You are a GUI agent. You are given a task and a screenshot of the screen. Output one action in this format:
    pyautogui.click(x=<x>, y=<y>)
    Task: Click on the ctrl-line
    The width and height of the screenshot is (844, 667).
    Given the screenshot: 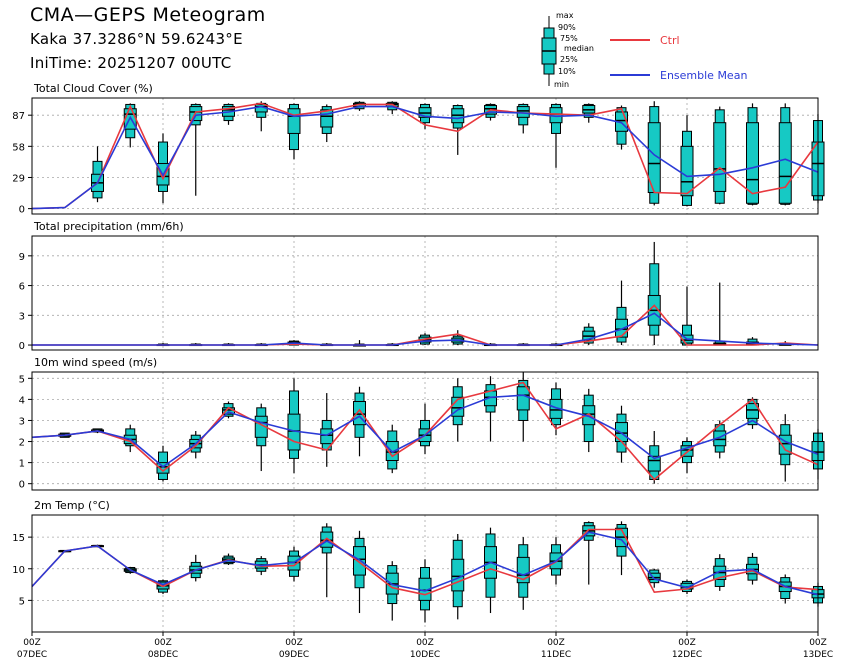 What is the action you would take?
    pyautogui.click(x=425, y=562)
    